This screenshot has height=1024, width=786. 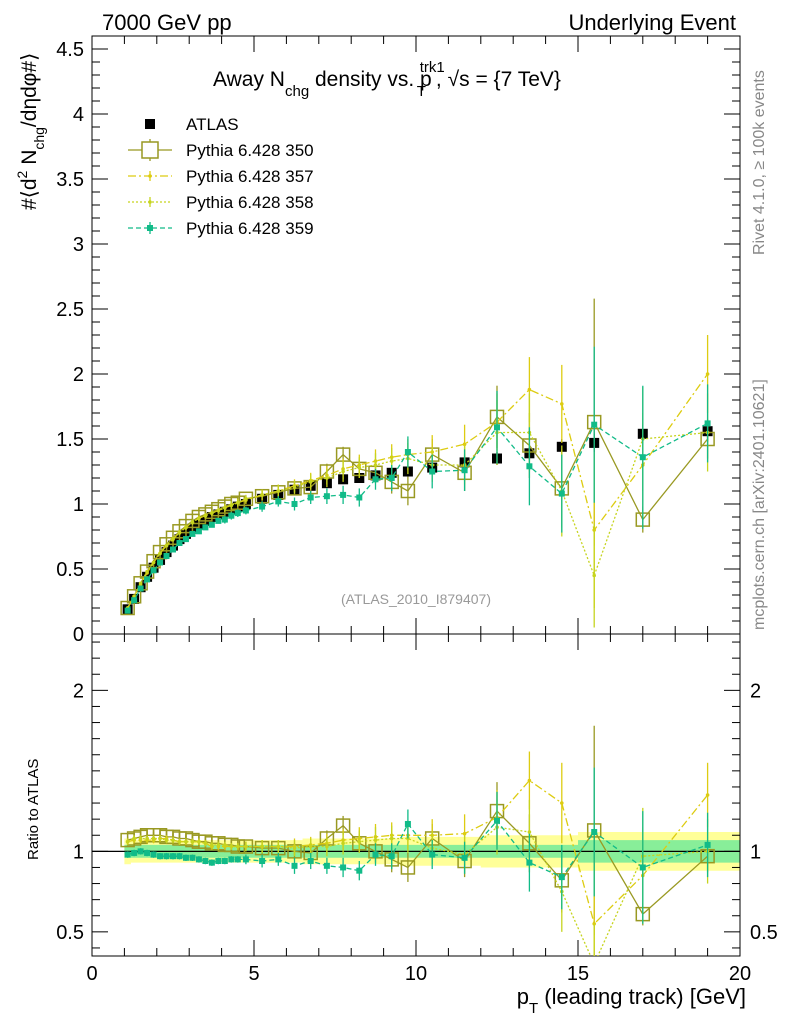 I want to click on main-ylabel: #⟨d2 Nchg/dηdφ#⟩, so click(x=30, y=131).